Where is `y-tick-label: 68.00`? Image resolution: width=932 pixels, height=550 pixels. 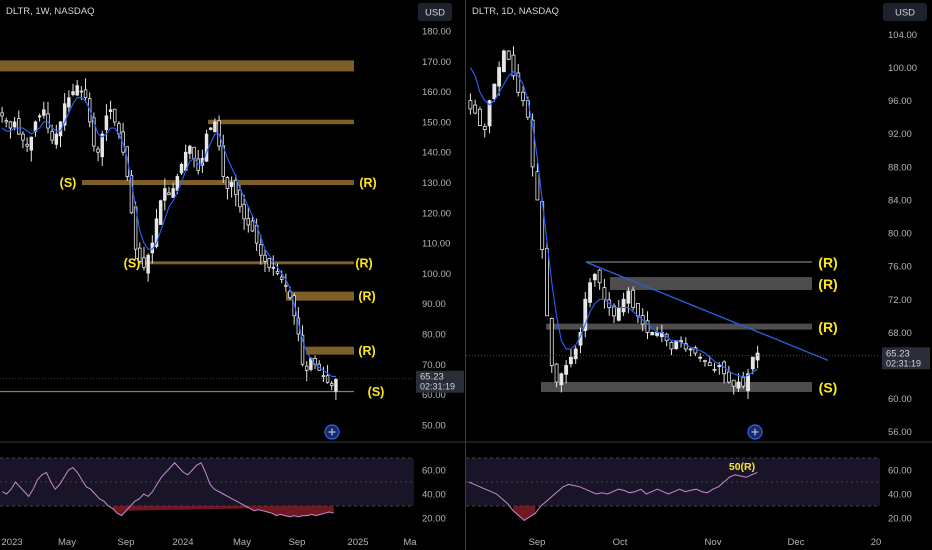
y-tick-label: 68.00 is located at coordinates (900, 333).